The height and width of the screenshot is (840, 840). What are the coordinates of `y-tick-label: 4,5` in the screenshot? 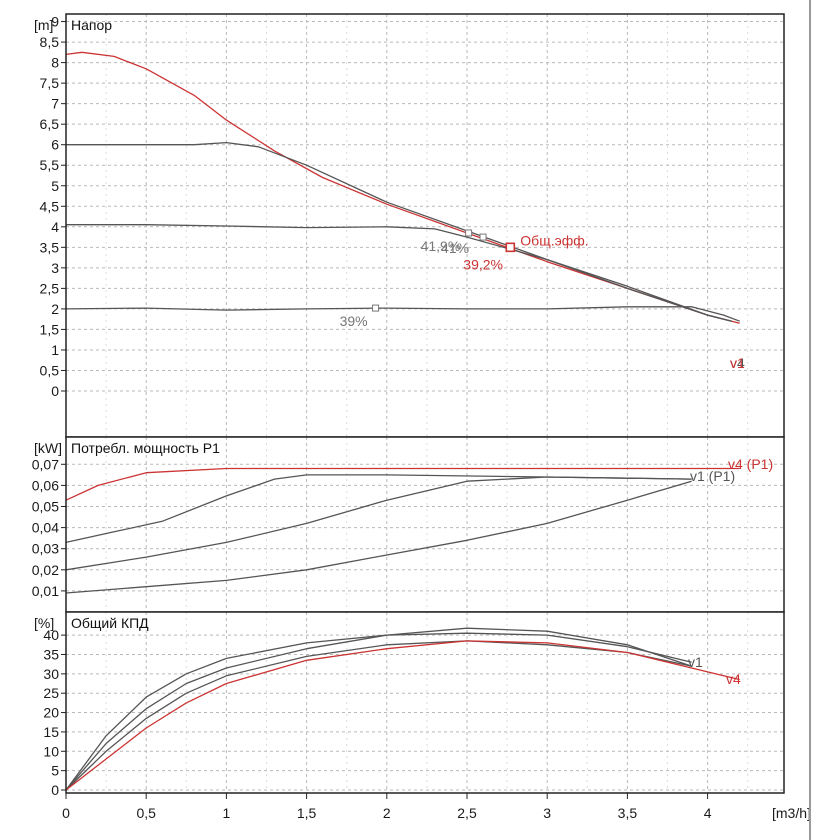 It's located at (50, 206).